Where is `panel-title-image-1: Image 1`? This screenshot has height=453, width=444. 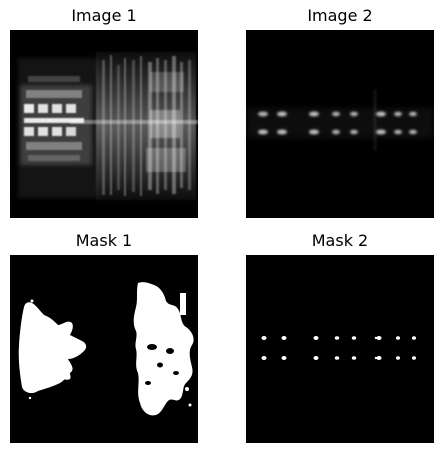
panel-title-image-1: Image 1 is located at coordinates (104, 15).